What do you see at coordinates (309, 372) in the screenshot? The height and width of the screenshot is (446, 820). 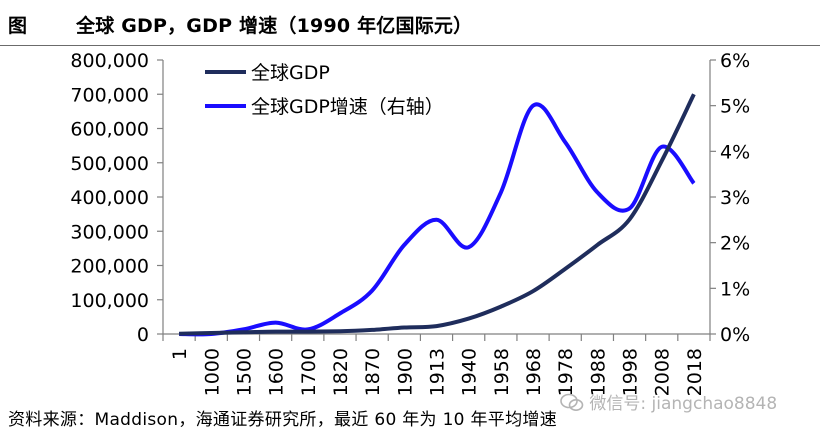 I see `x-tick-label: 1700` at bounding box center [309, 372].